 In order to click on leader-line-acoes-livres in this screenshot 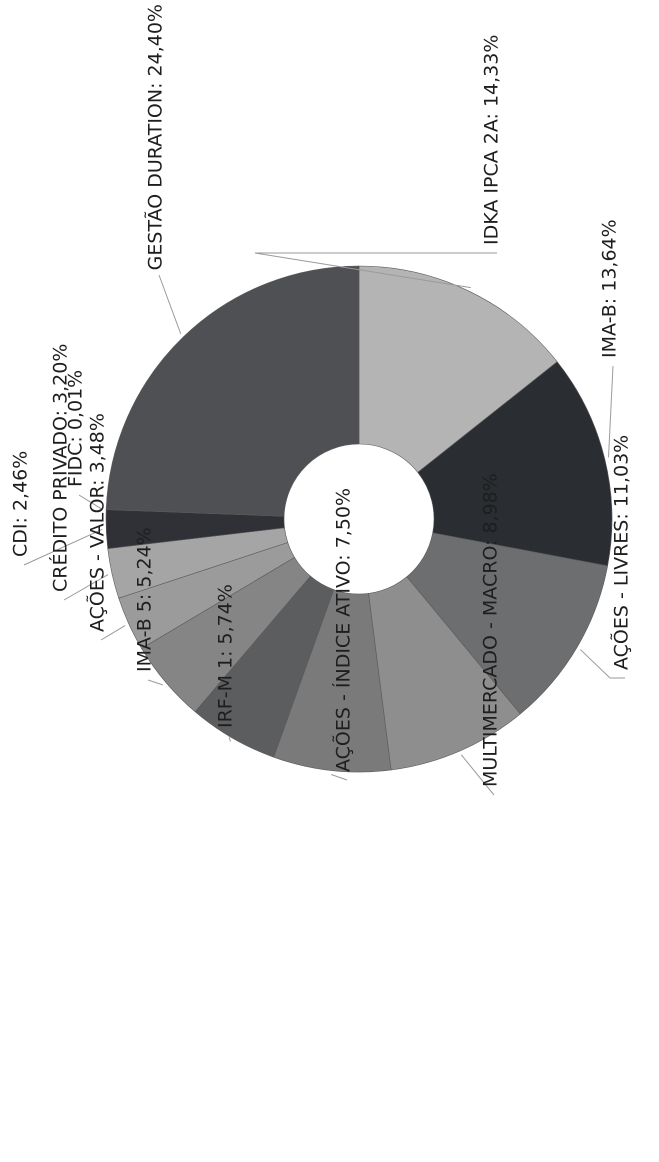, I will do `click(602, 664)`.